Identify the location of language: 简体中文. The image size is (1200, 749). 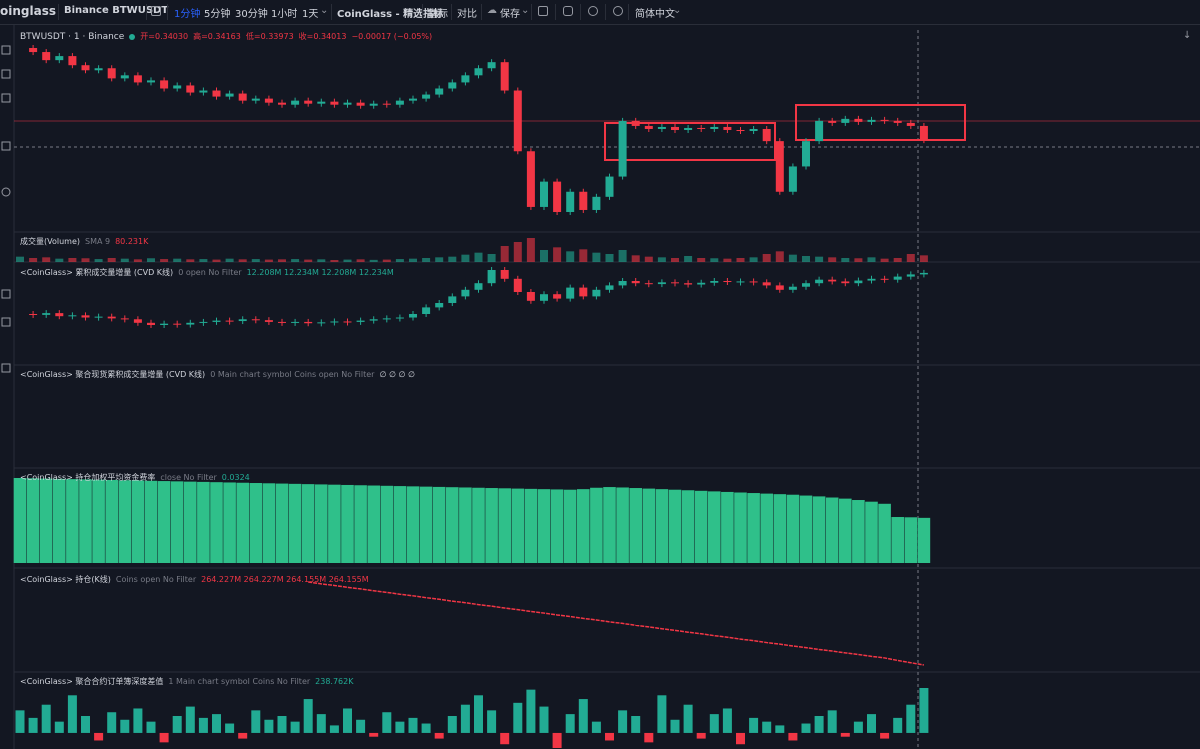
(655, 14).